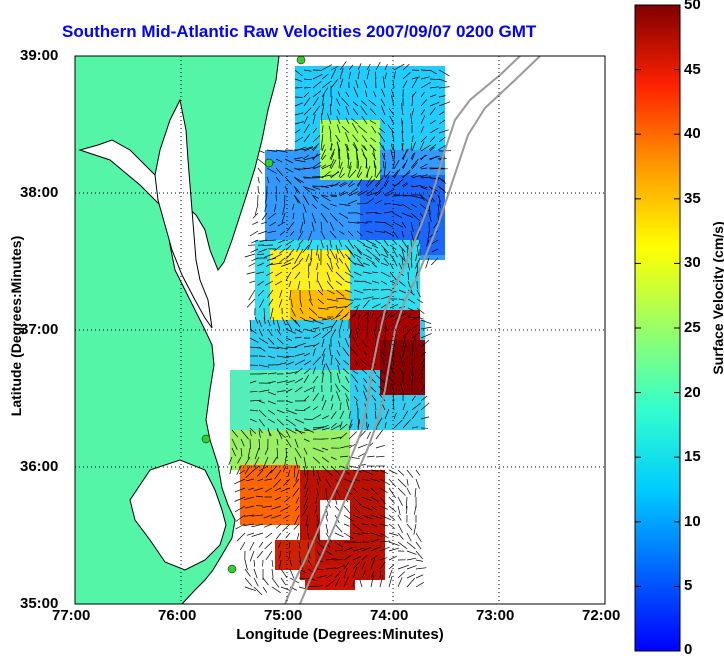  I want to click on station-marker, so click(206, 439).